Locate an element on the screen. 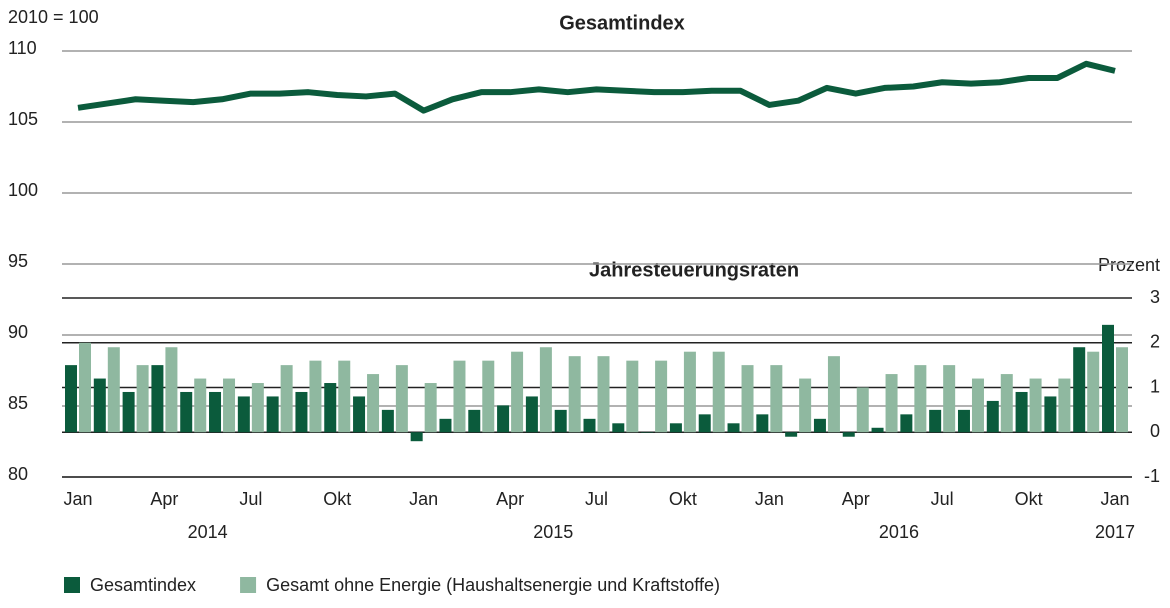 The width and height of the screenshot is (1170, 608). y-tick-label: 95 is located at coordinates (18, 261).